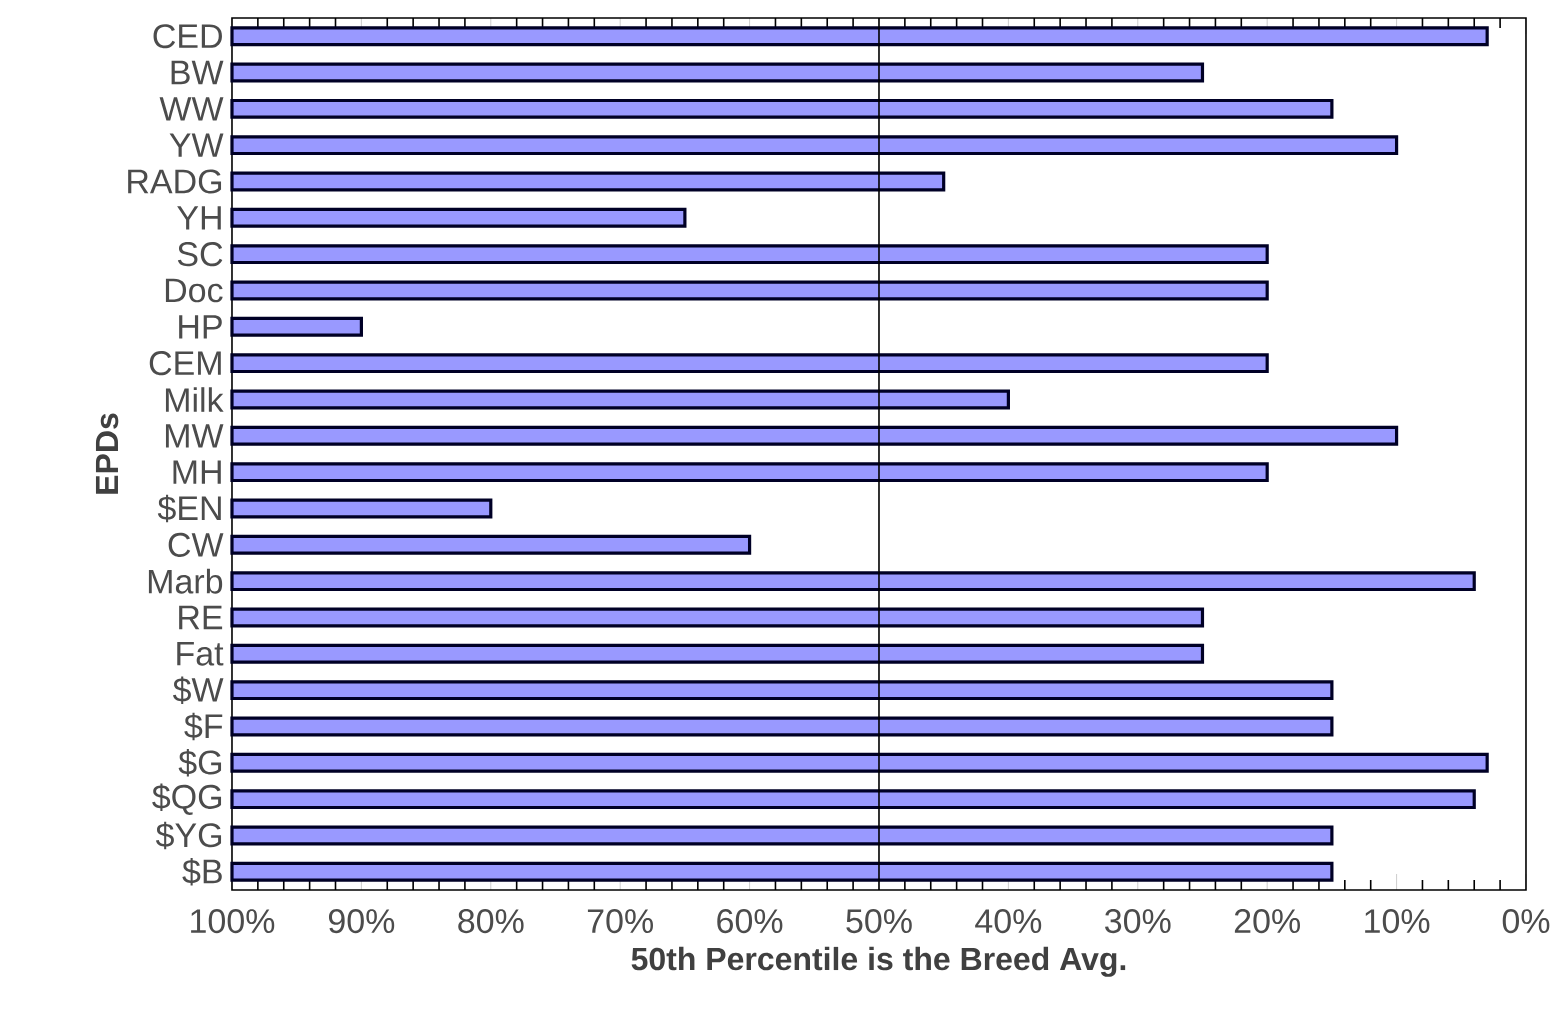 Image resolution: width=1560 pixels, height=1028 pixels. What do you see at coordinates (750, 921) in the screenshot?
I see `x-tick-label: 60%` at bounding box center [750, 921].